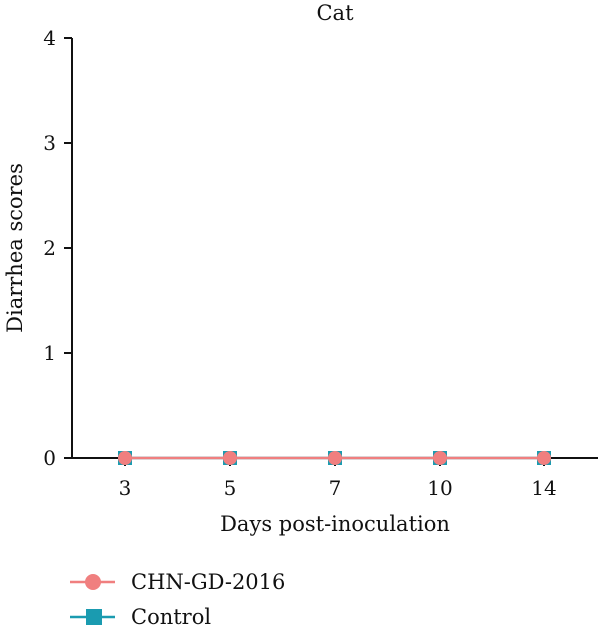 This screenshot has height=627, width=600. Describe the element at coordinates (177, 598) in the screenshot. I see `legend: CHN-GD-2016 Control` at that location.